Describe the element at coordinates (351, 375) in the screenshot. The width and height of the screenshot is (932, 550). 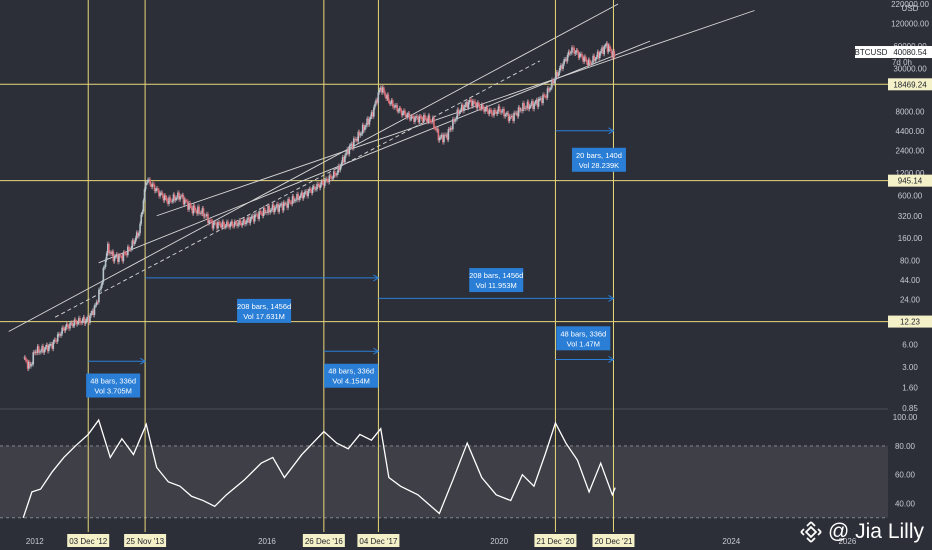
I see `measure-box` at that location.